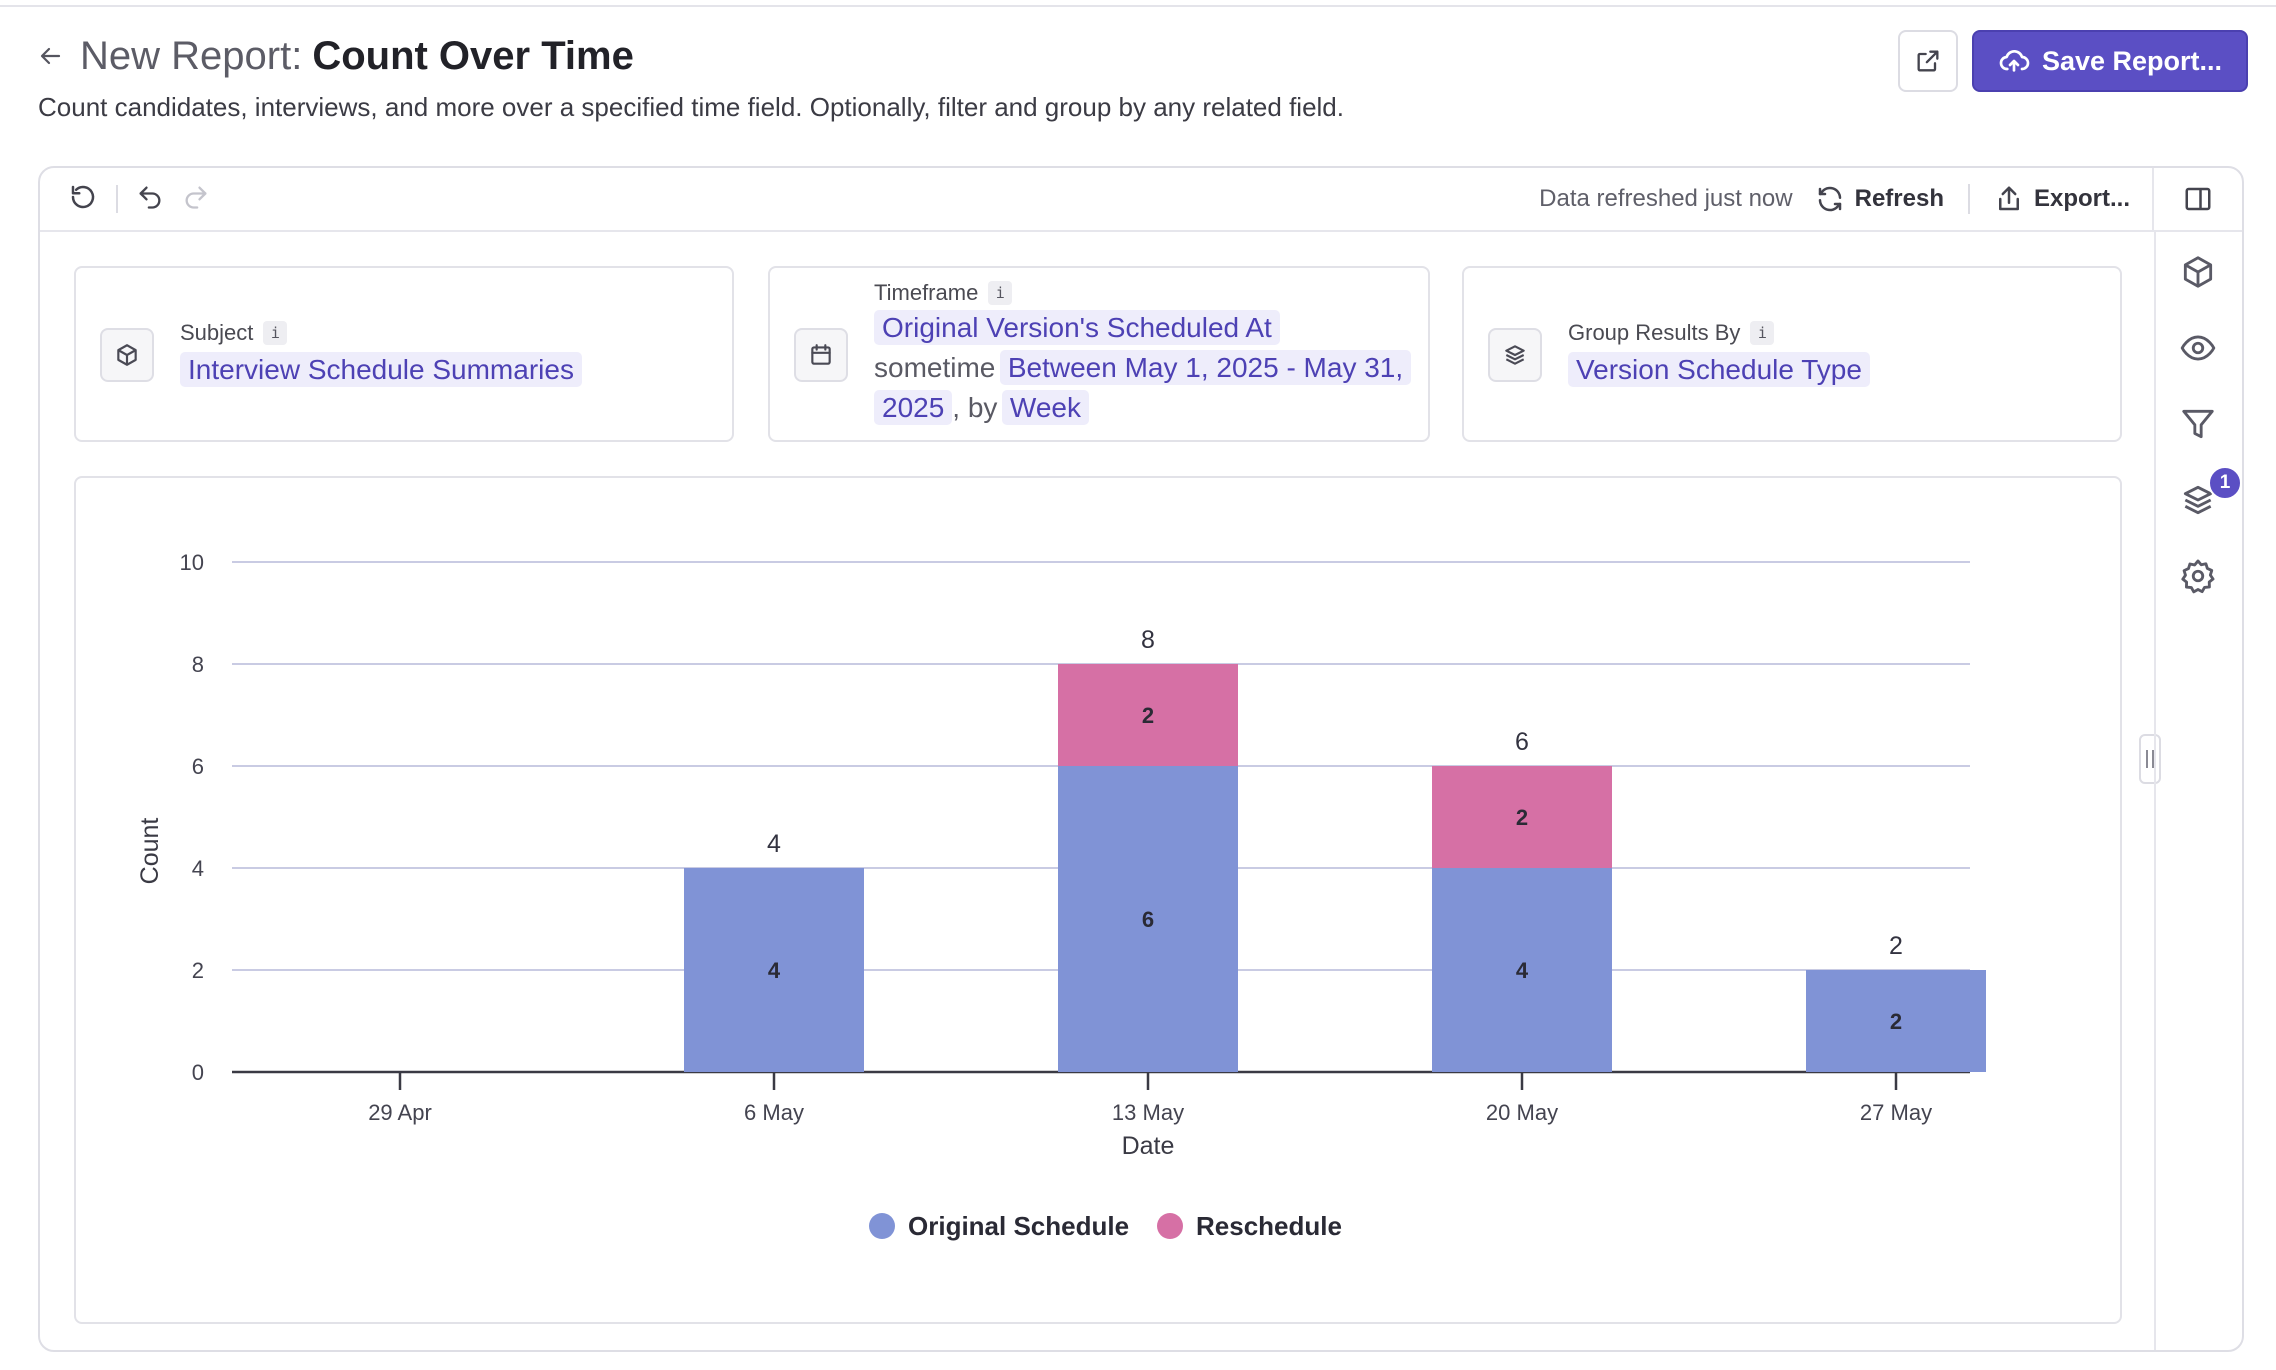 The width and height of the screenshot is (2276, 1370). I want to click on legend-label: Original Schedule, so click(1018, 1226).